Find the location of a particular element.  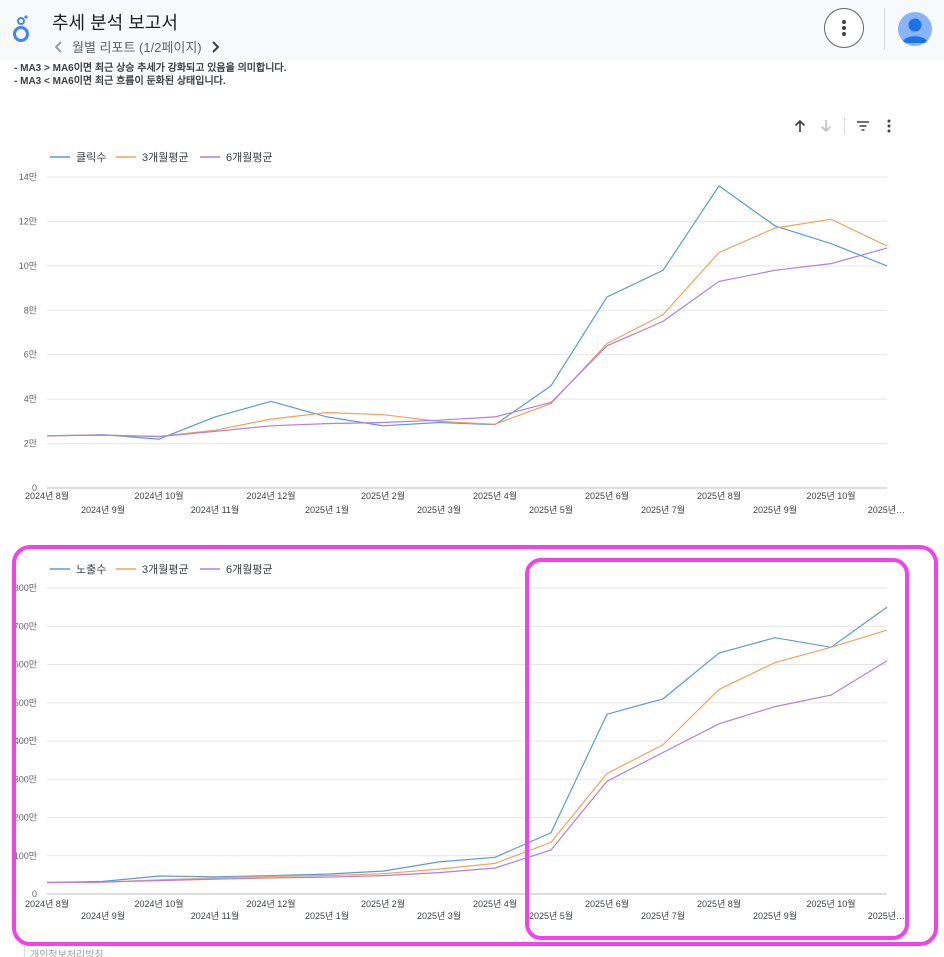

y-tick-label: 300만 is located at coordinates (25, 779).